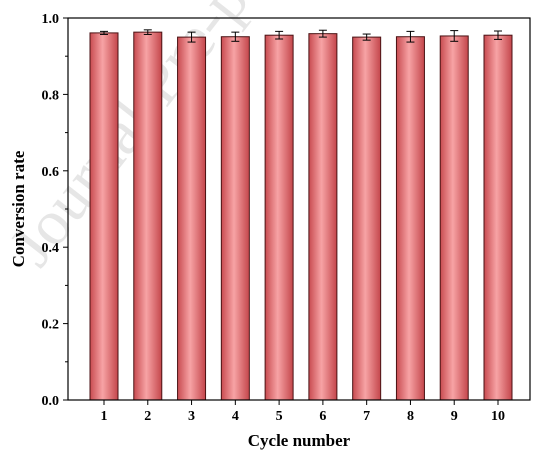  Describe the element at coordinates (279, 416) in the screenshot. I see `x-tick-label: 5` at that location.